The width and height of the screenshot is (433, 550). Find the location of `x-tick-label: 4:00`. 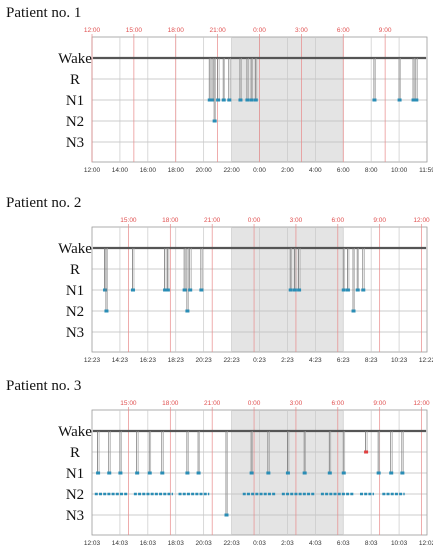

x-tick-label: 4:00 is located at coordinates (315, 170).